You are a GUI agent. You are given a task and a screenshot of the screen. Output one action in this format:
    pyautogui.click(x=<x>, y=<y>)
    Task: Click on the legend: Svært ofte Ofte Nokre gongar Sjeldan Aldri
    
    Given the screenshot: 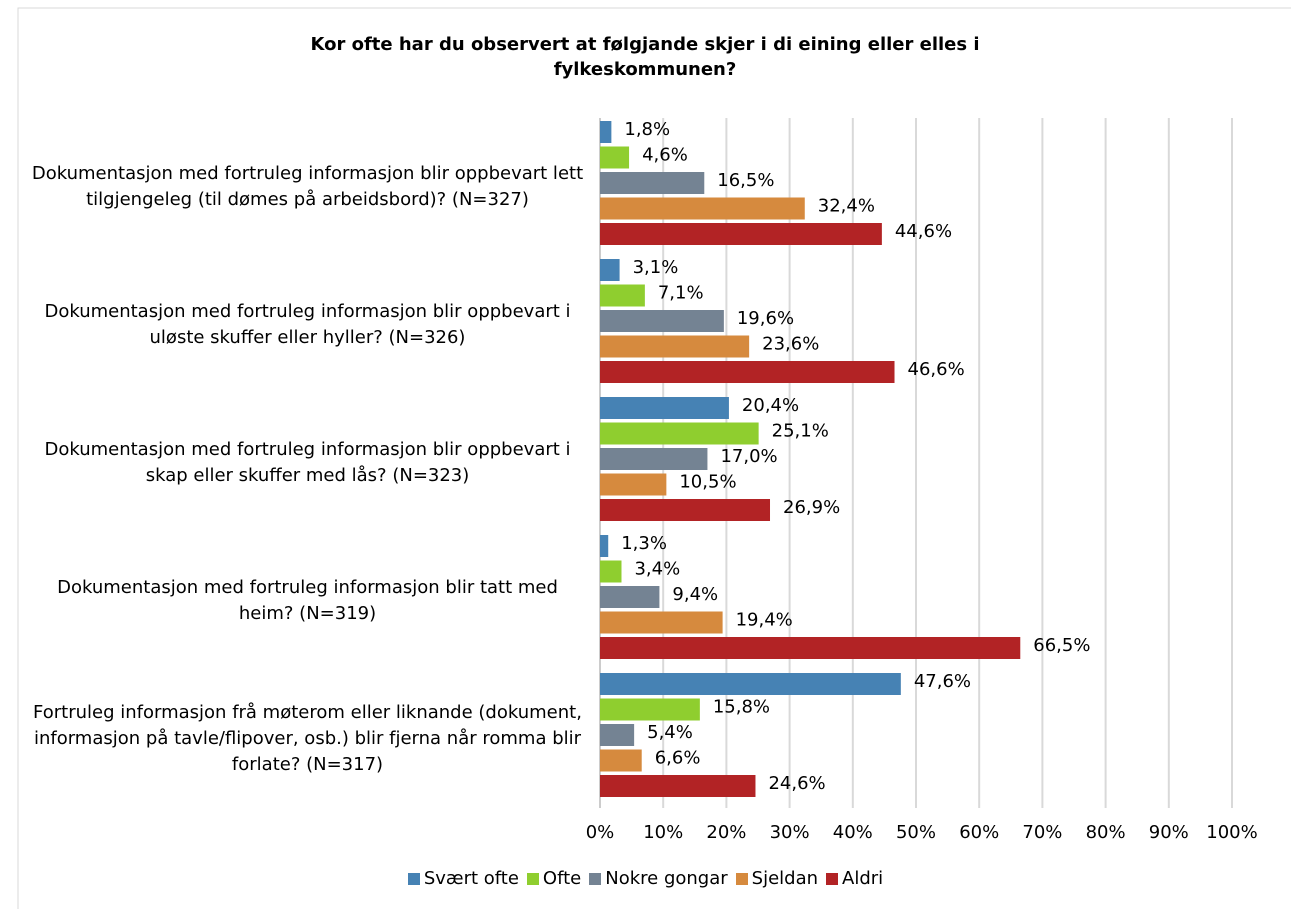 What is the action you would take?
    pyautogui.click(x=645, y=878)
    